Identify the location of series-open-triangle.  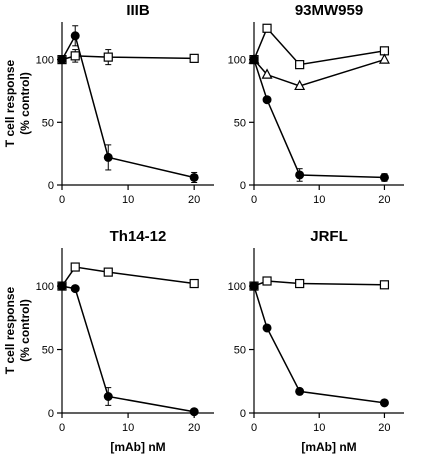
(319, 72).